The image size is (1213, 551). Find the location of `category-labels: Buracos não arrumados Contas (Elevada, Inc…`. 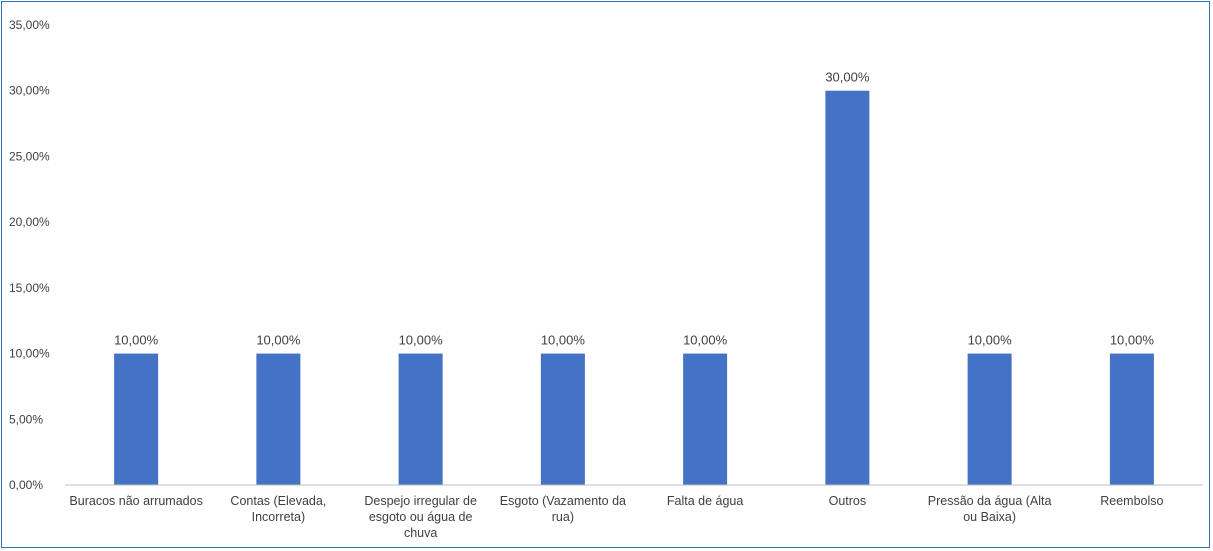

category-labels: Buracos não arrumados Contas (Elevada, Inc… is located at coordinates (616, 517).